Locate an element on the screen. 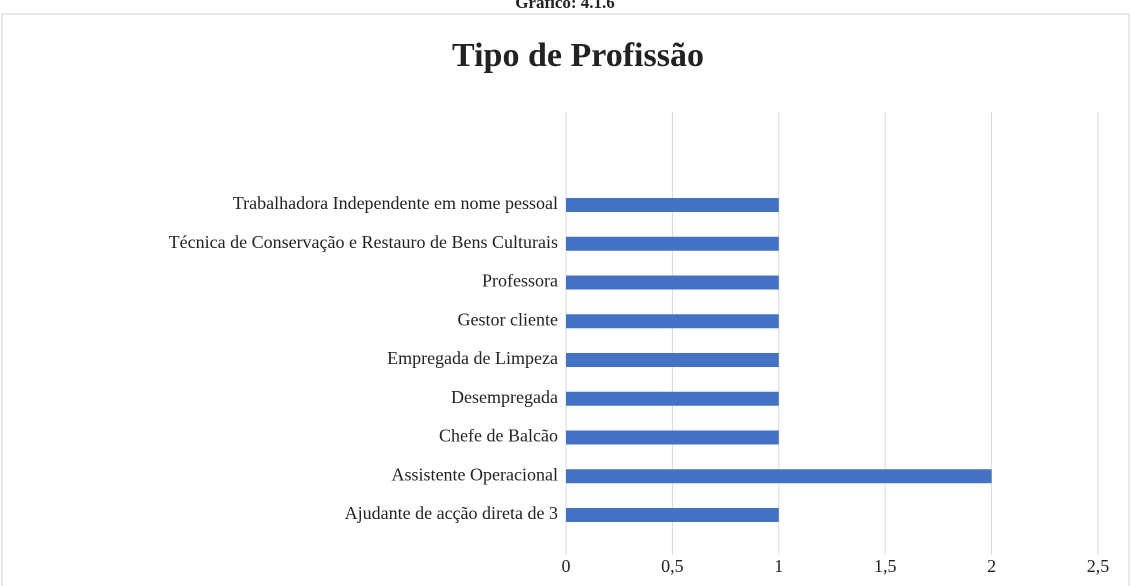 The image size is (1131, 586). figure-header: Gráfico: 4.1.6 is located at coordinates (565, 6).